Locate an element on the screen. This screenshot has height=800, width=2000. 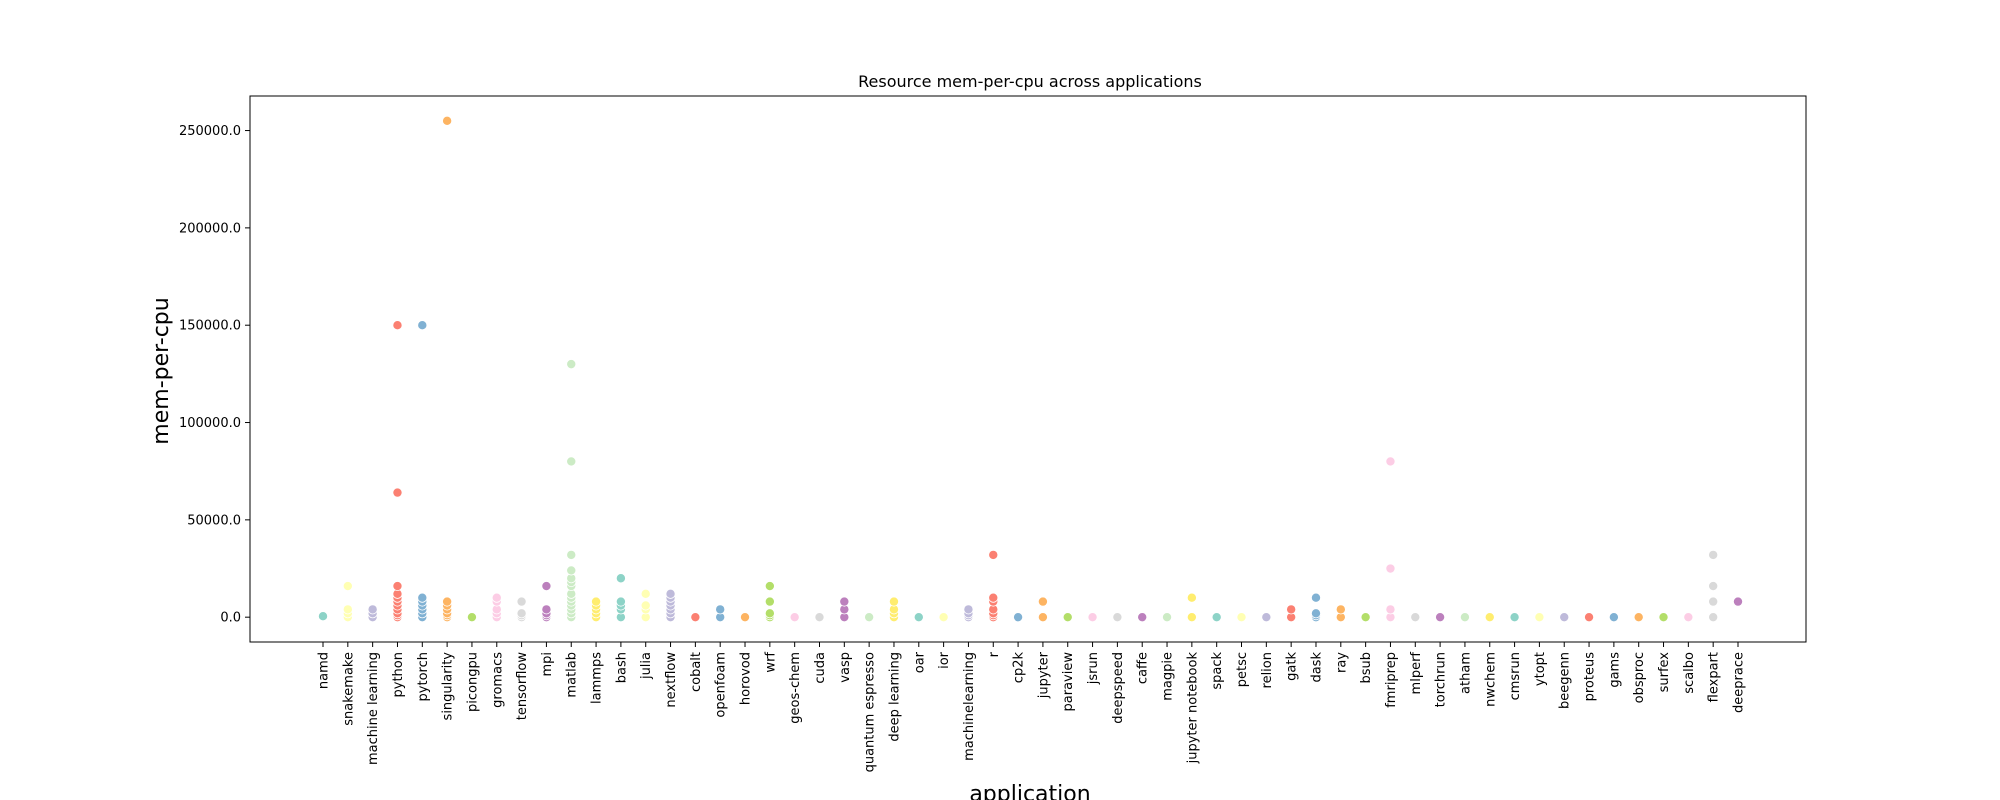
y-tick-label: 250000.0 is located at coordinates (210, 131).